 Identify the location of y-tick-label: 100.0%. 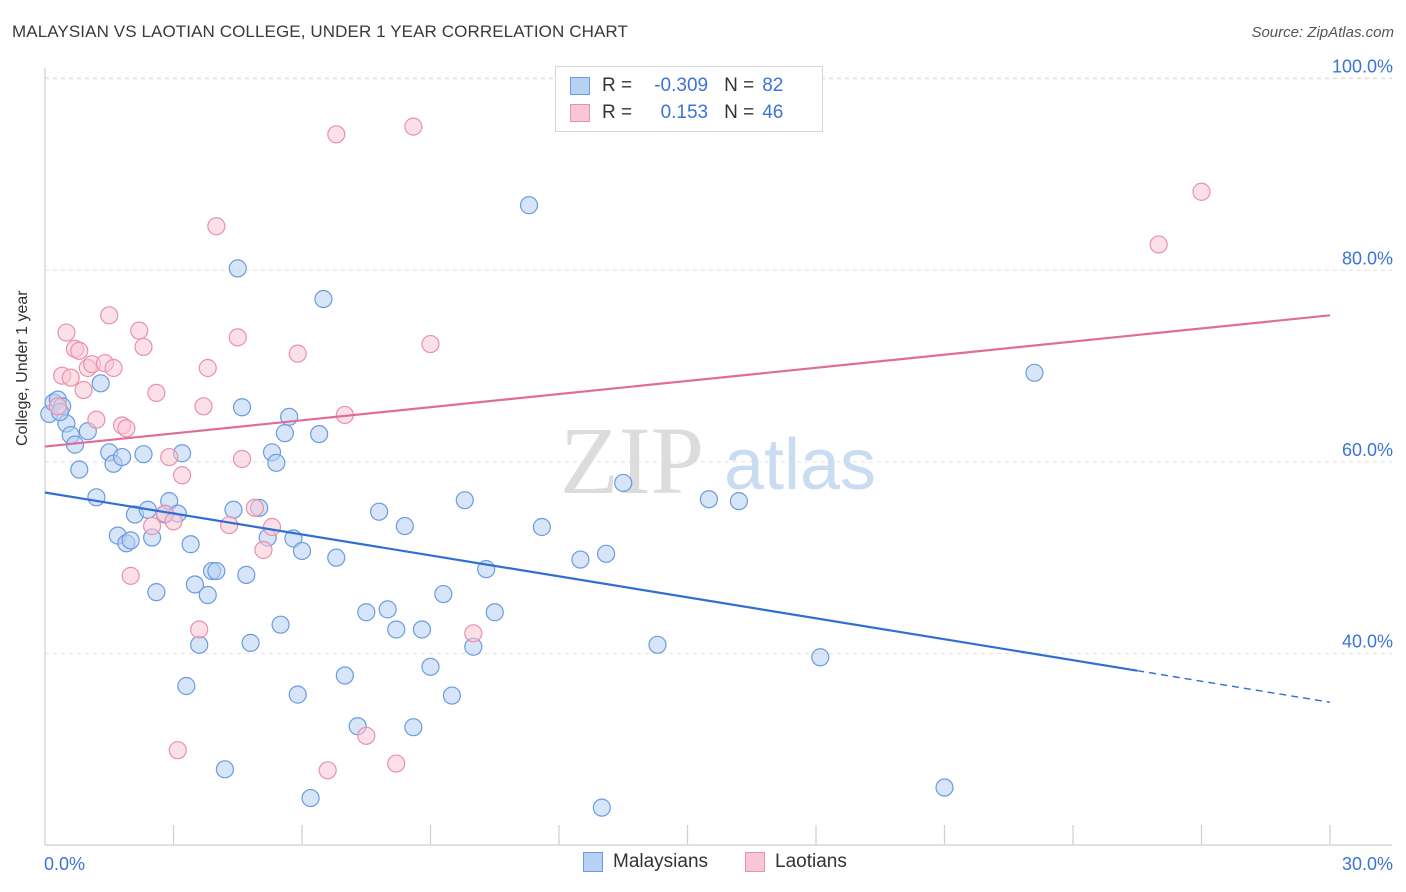
(1362, 67).